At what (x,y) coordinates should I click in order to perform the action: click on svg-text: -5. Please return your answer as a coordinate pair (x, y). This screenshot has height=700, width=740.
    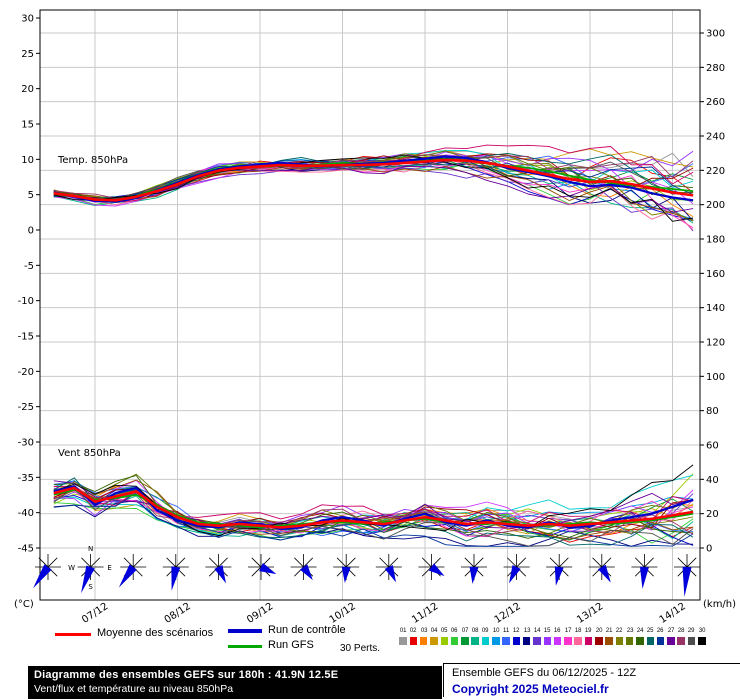
    Looking at the image, I should click on (29, 266).